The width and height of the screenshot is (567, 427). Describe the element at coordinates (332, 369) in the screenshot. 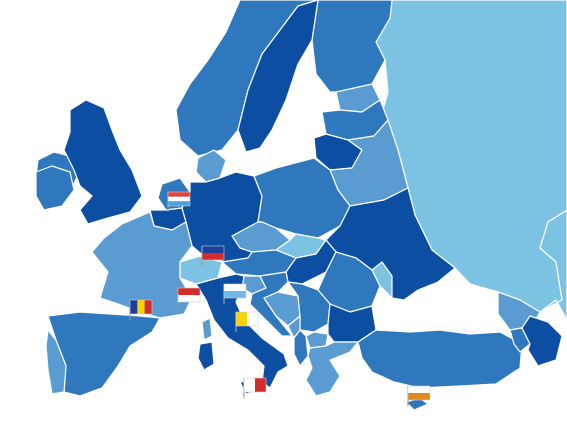

I see `region-greece` at that location.